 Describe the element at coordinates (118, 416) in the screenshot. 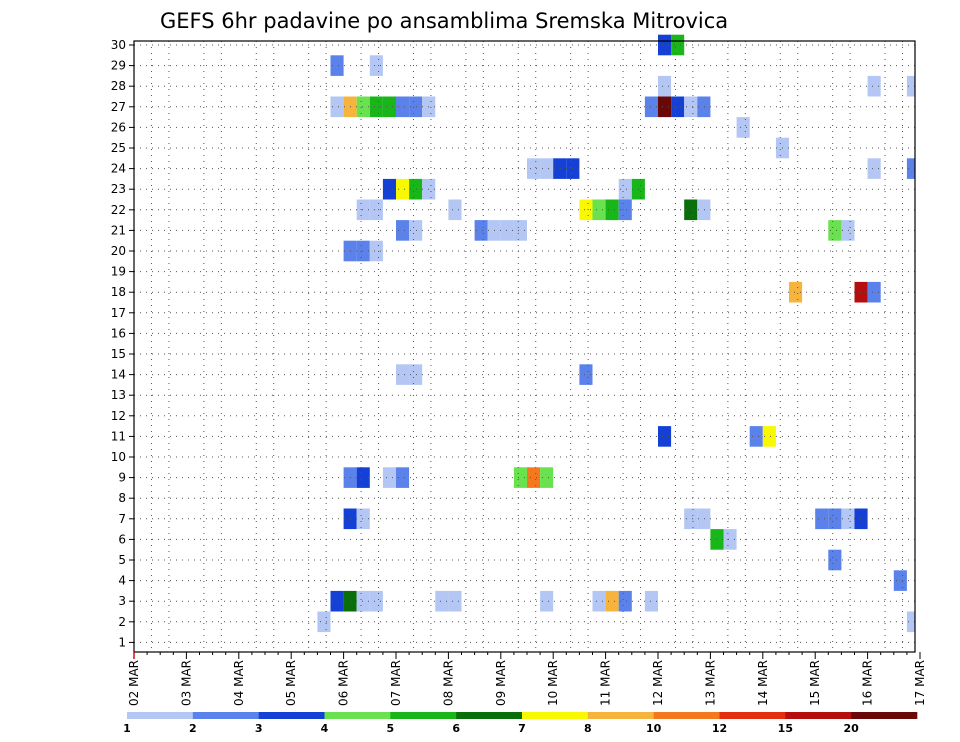

I see `y-tick-label: 12` at that location.